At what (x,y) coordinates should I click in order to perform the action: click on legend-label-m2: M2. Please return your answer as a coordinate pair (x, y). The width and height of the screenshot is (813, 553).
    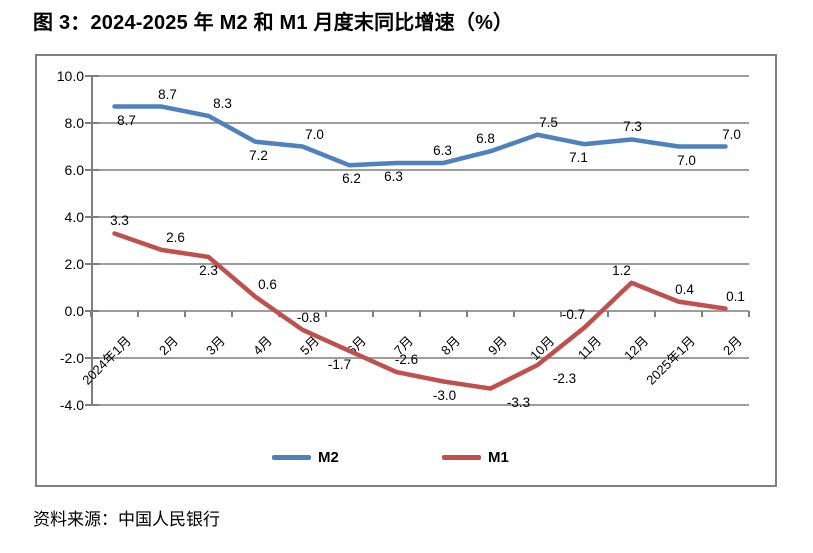
    Looking at the image, I should click on (328, 457).